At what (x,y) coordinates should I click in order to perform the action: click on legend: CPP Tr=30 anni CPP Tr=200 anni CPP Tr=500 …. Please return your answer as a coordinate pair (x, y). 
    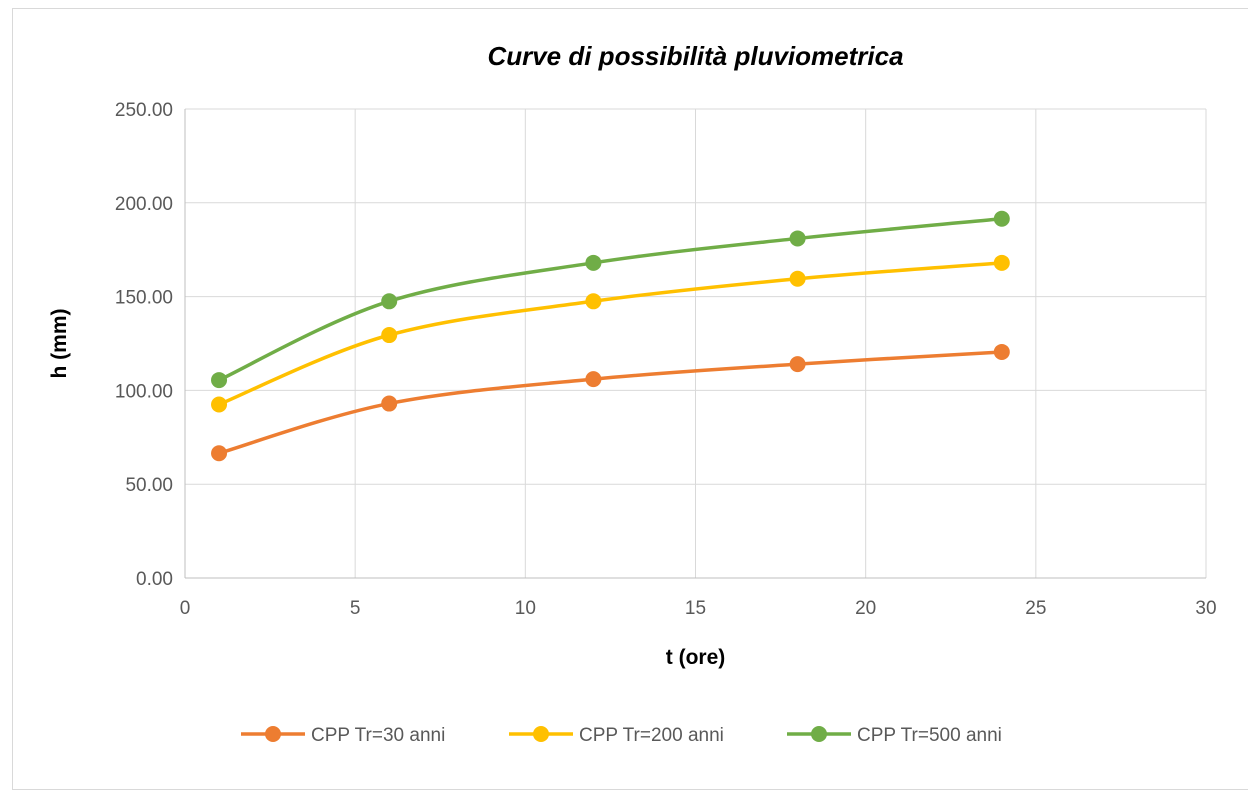
    Looking at the image, I should click on (621, 735).